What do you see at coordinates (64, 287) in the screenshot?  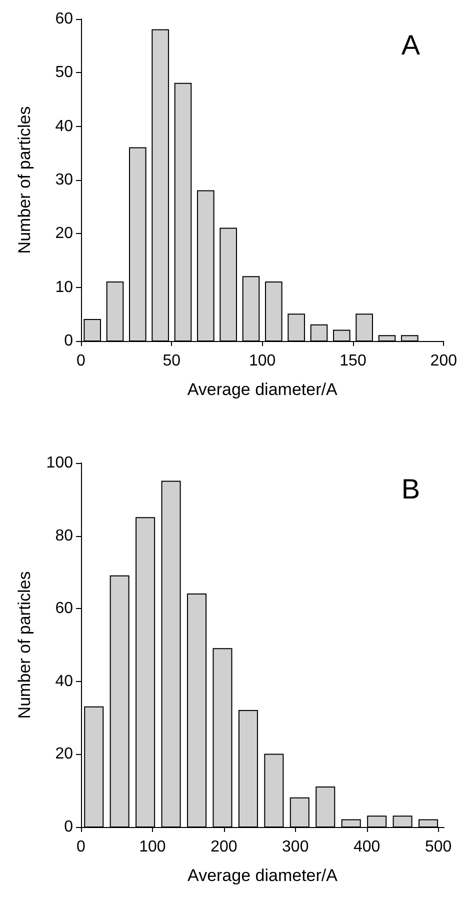 I see `y-tick-label: 10` at bounding box center [64, 287].